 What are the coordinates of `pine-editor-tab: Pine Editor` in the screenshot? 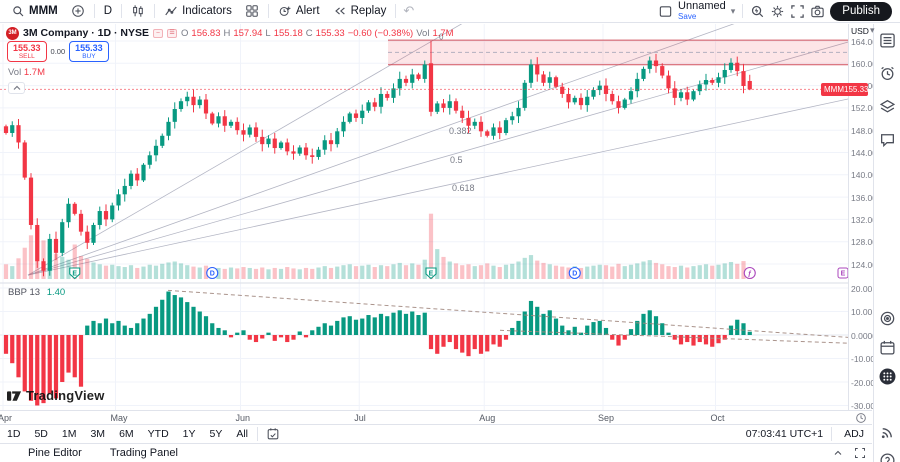 It's located at (55, 453).